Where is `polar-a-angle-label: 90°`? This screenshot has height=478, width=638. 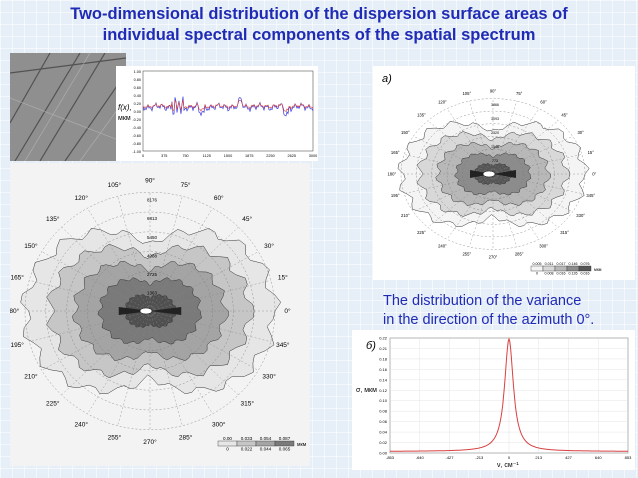 polar-a-angle-label: 90° is located at coordinates (493, 90).